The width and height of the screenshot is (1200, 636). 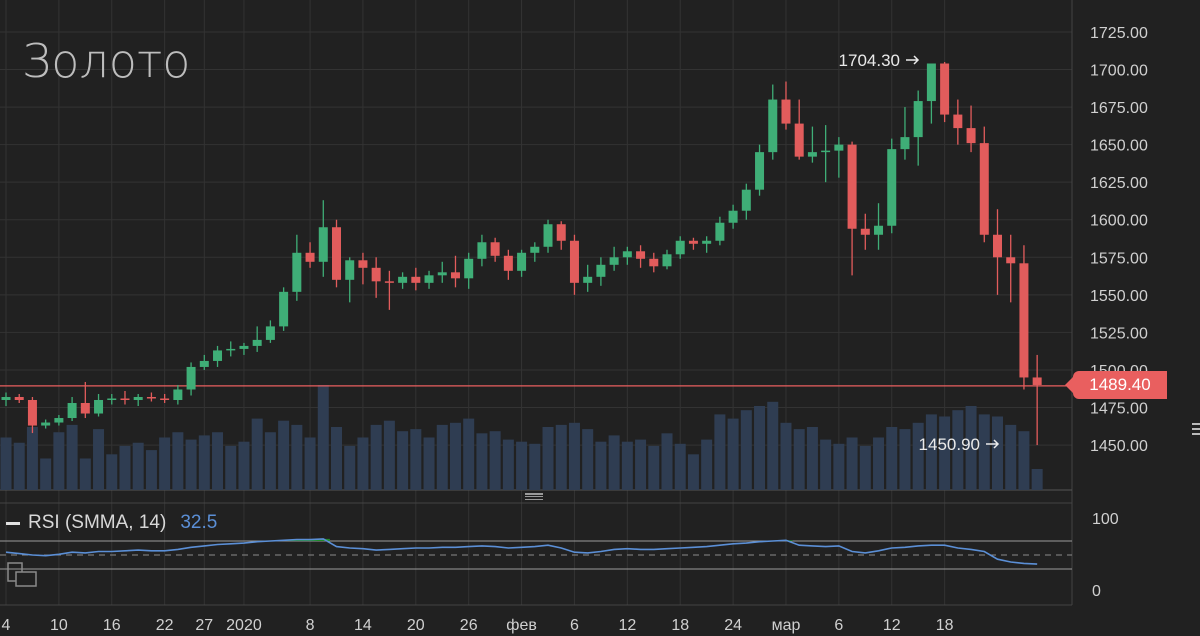 I want to click on x-tick-label: 14, so click(x=363, y=625).